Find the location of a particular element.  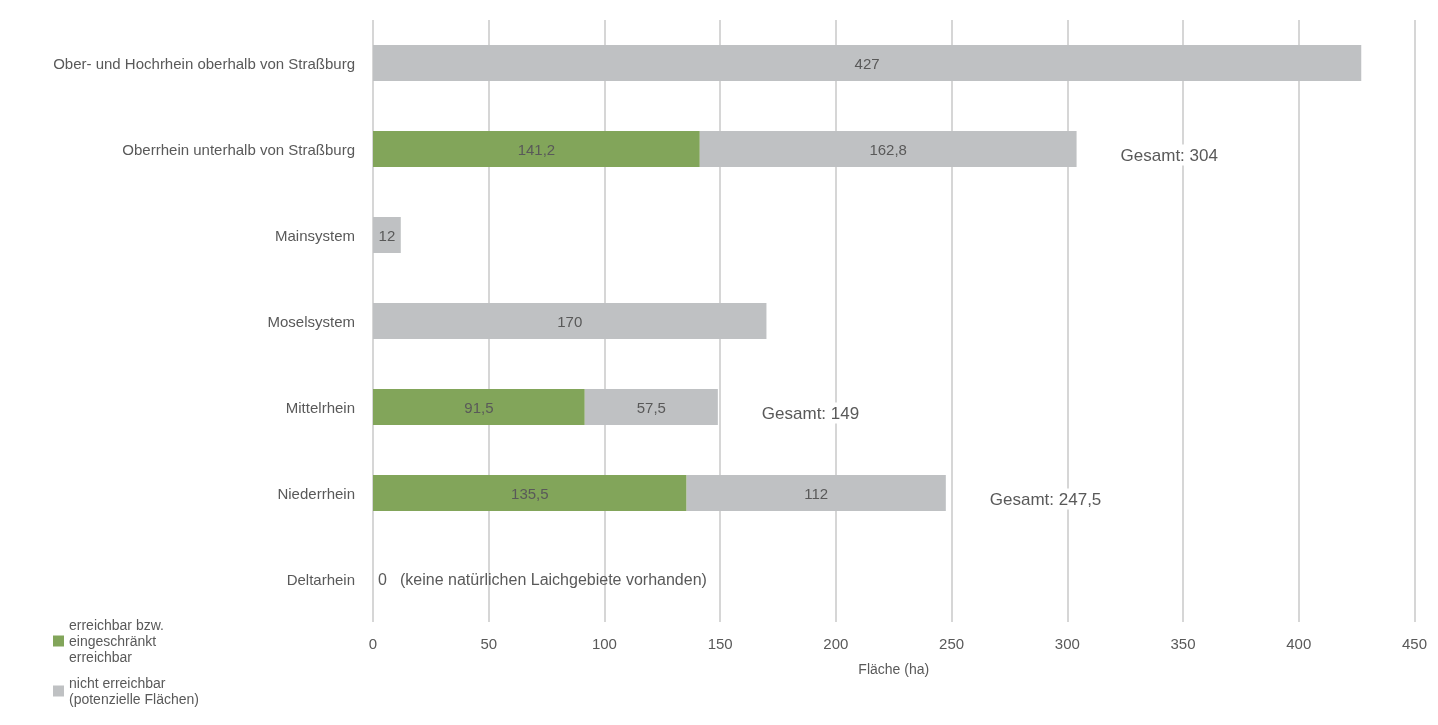

data-label: 0 is located at coordinates (382, 579).